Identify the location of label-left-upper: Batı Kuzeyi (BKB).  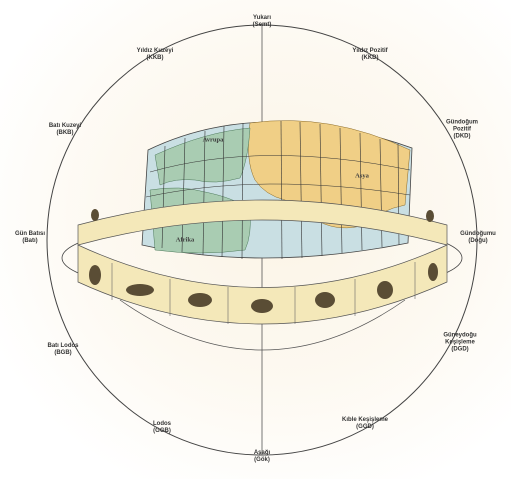
(65, 129).